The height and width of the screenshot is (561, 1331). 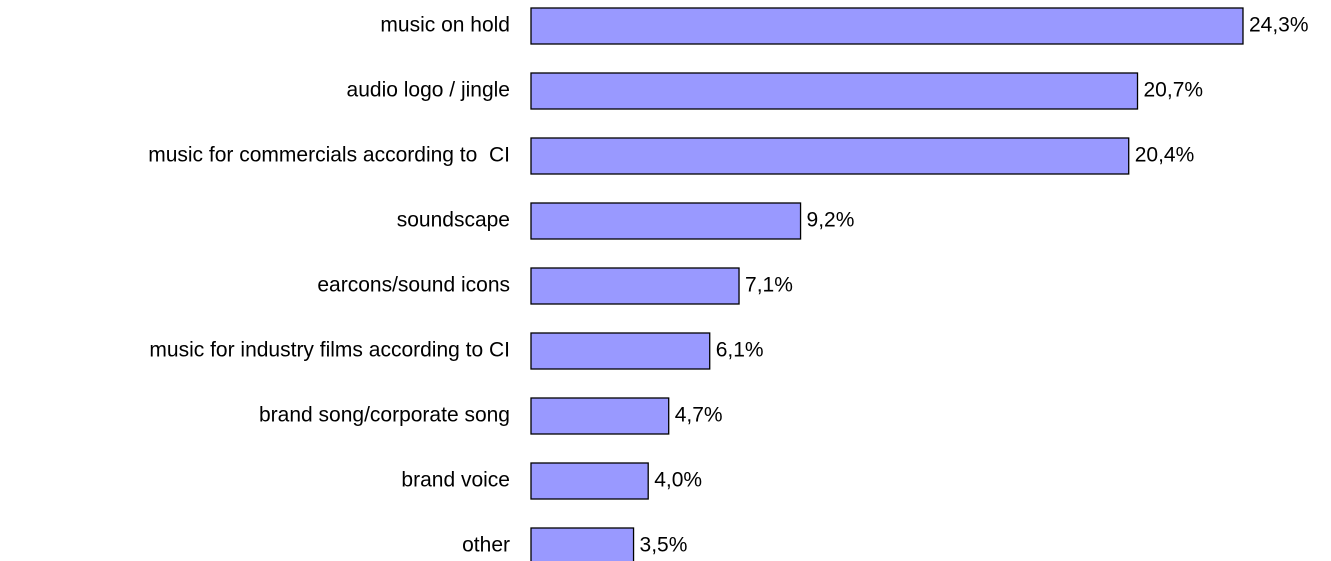 What do you see at coordinates (329, 350) in the screenshot?
I see `category-label: music for industry films according to CI` at bounding box center [329, 350].